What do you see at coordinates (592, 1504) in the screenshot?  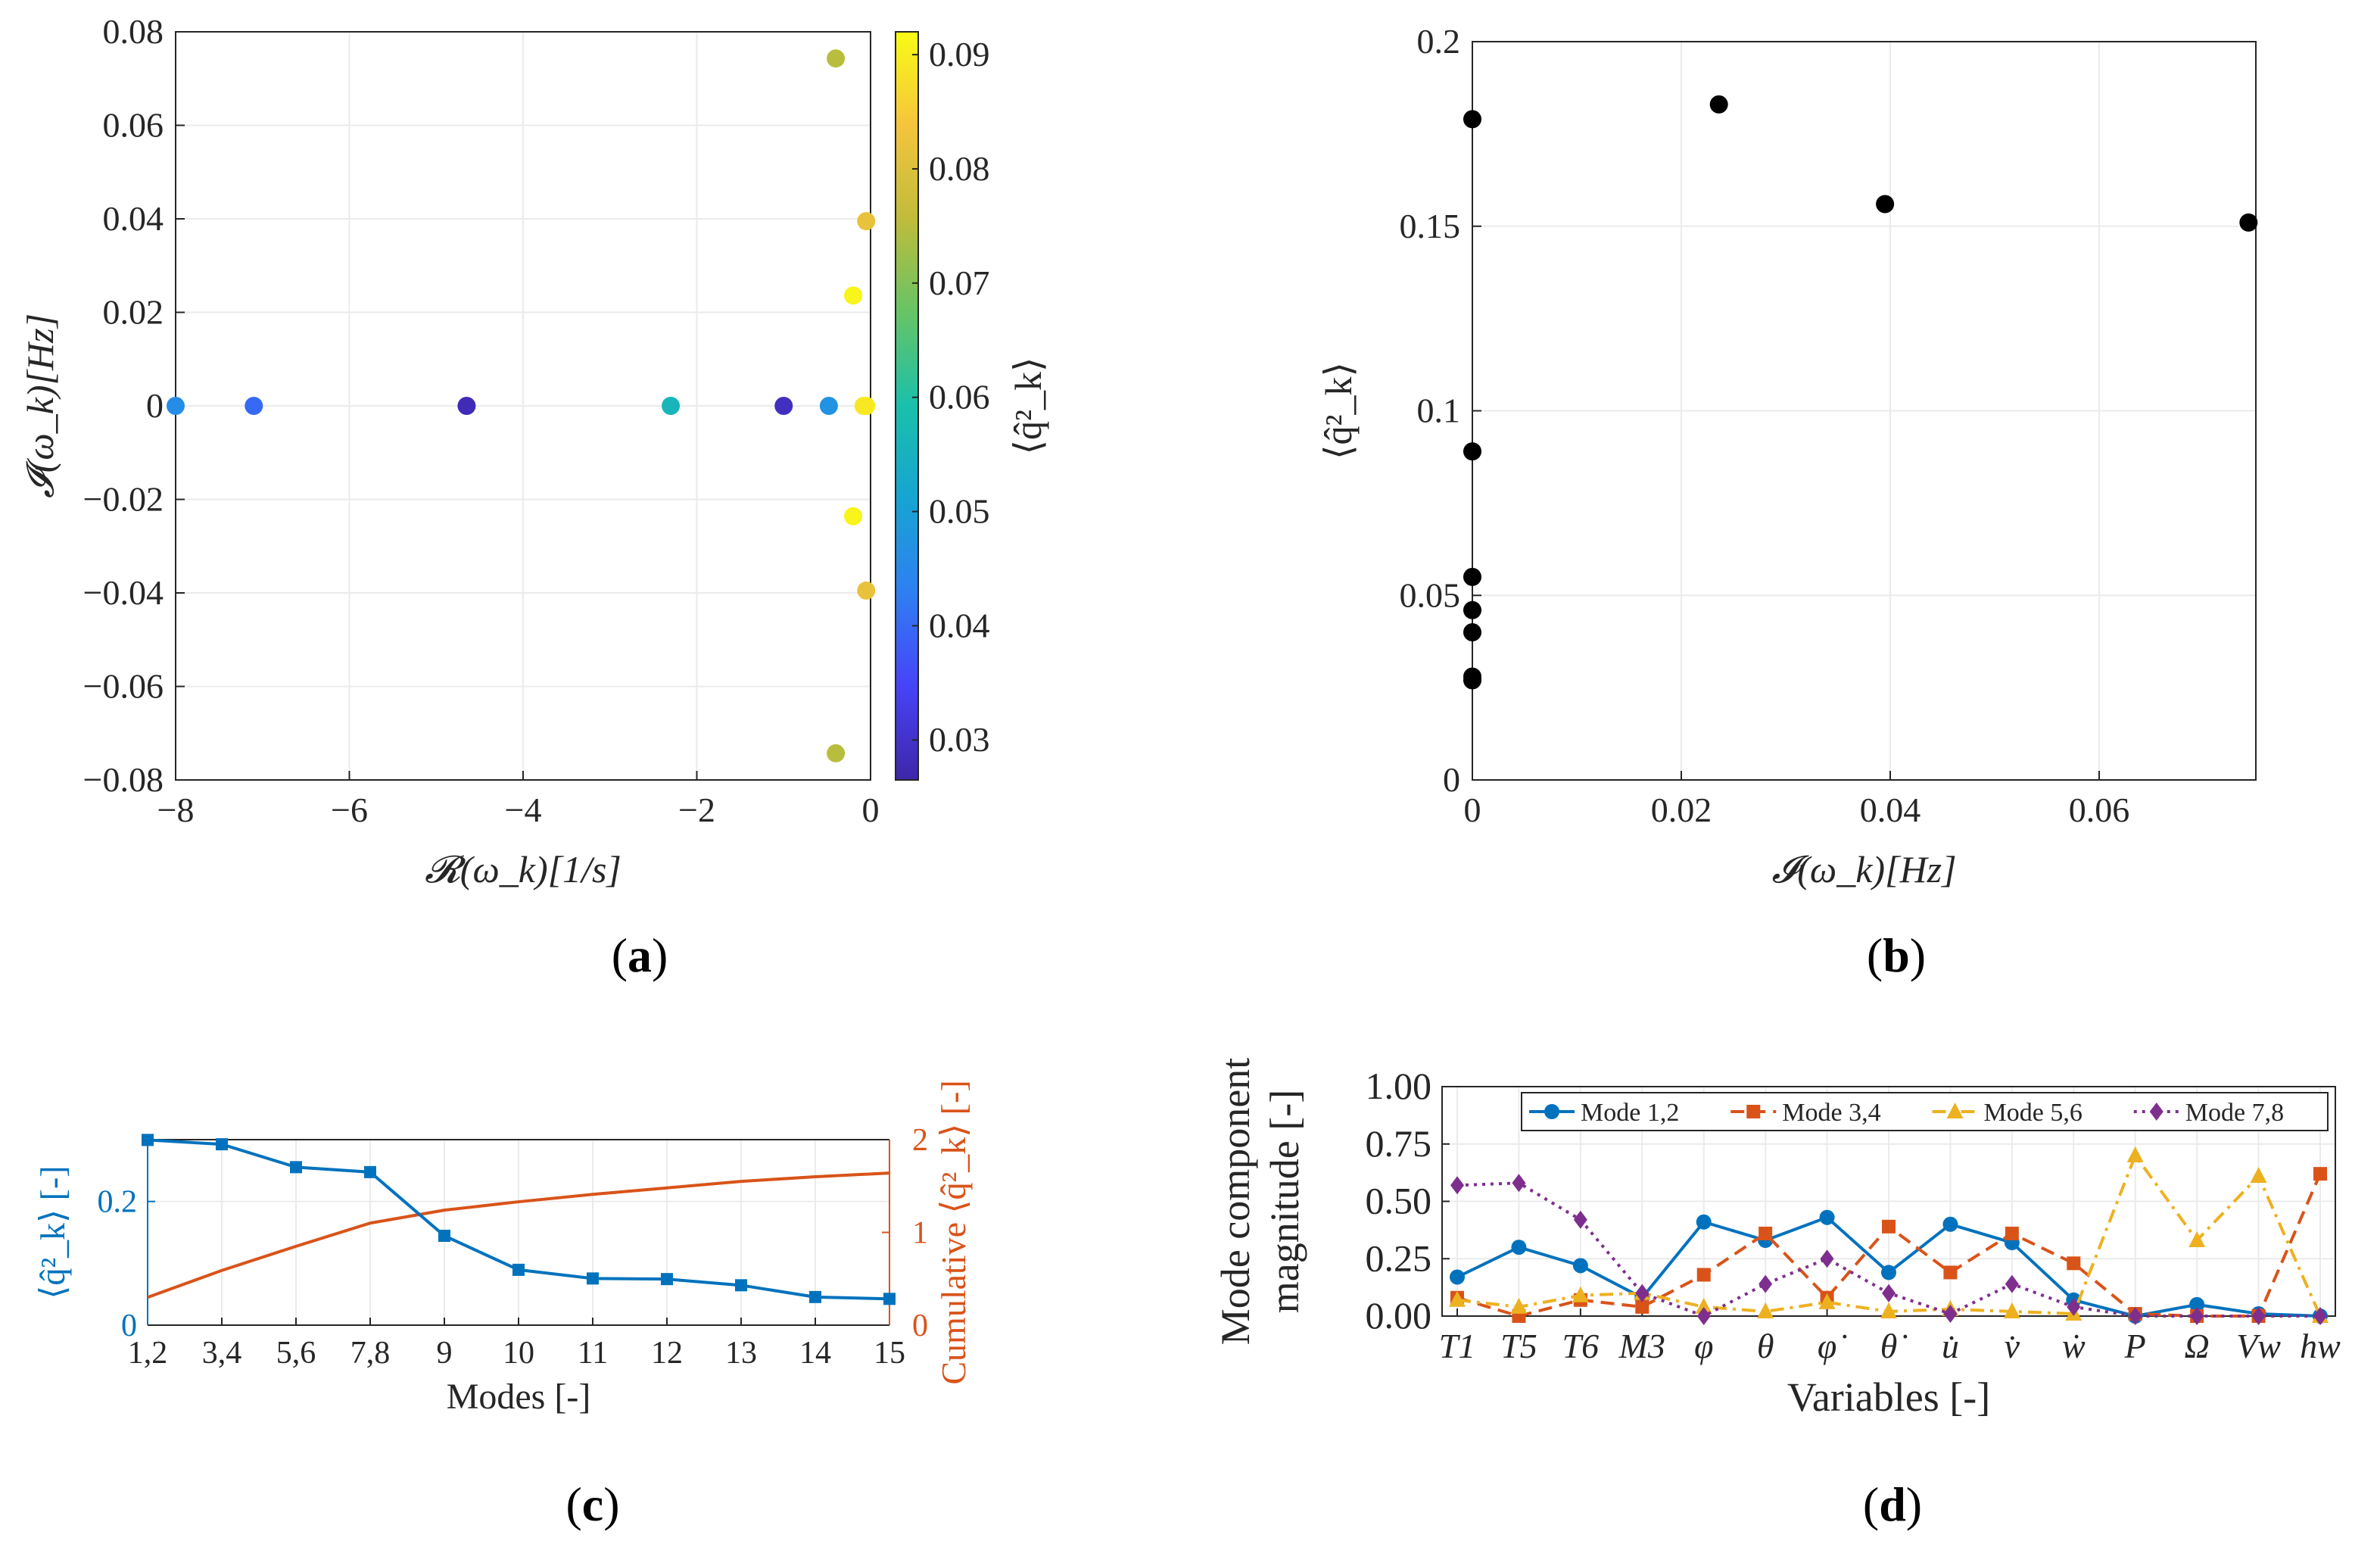 I see `caption-c: (c)` at bounding box center [592, 1504].